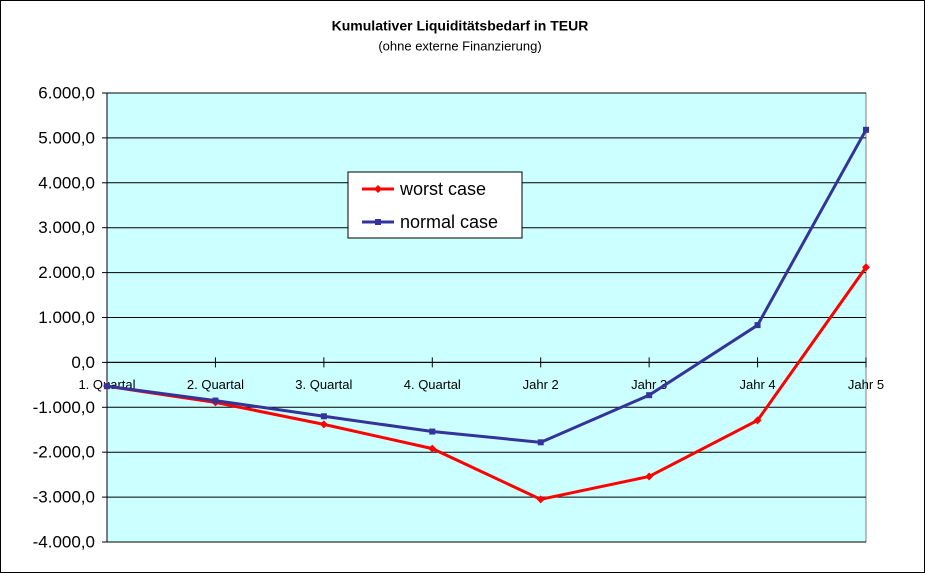 The height and width of the screenshot is (573, 925). What do you see at coordinates (442, 189) in the screenshot?
I see `legend-label: worst case` at bounding box center [442, 189].